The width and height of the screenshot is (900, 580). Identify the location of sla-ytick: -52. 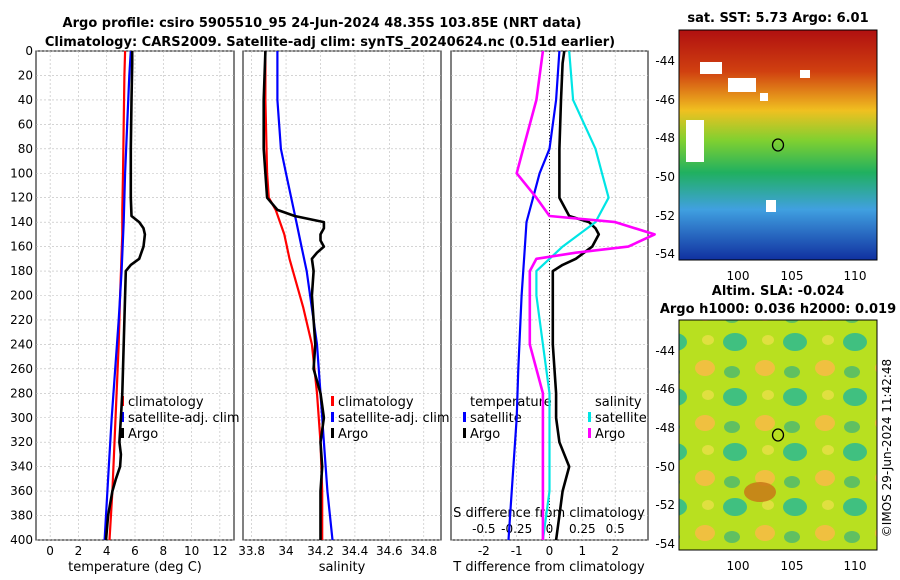
(665, 505).